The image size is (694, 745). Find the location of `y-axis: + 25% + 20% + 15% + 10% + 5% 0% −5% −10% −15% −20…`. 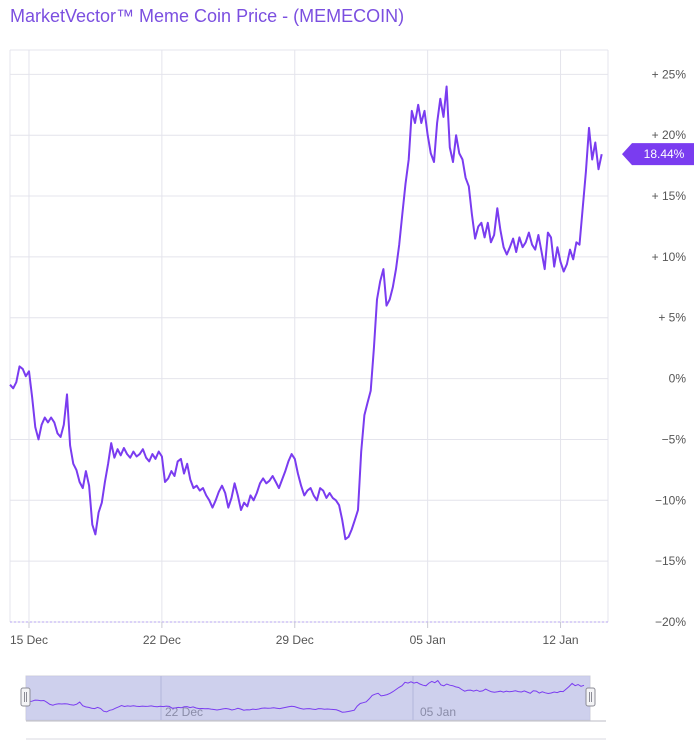

y-axis: + 25% + 20% + 15% + 10% + 5% 0% −5% −10% −15% −20… is located at coordinates (669, 348).